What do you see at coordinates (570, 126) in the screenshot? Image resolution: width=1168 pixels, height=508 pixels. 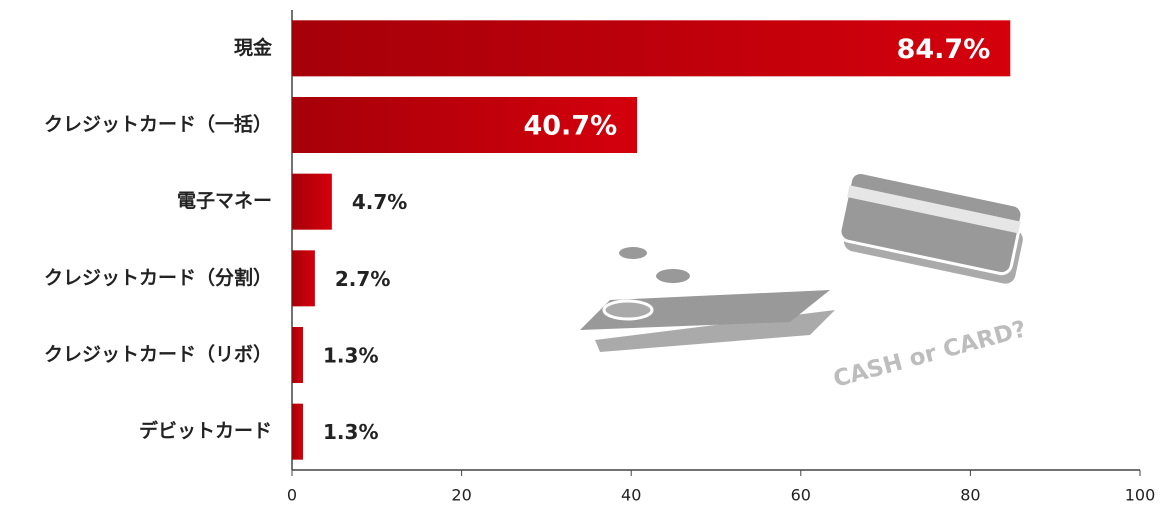 I see `value-label: 40.7%` at bounding box center [570, 126].